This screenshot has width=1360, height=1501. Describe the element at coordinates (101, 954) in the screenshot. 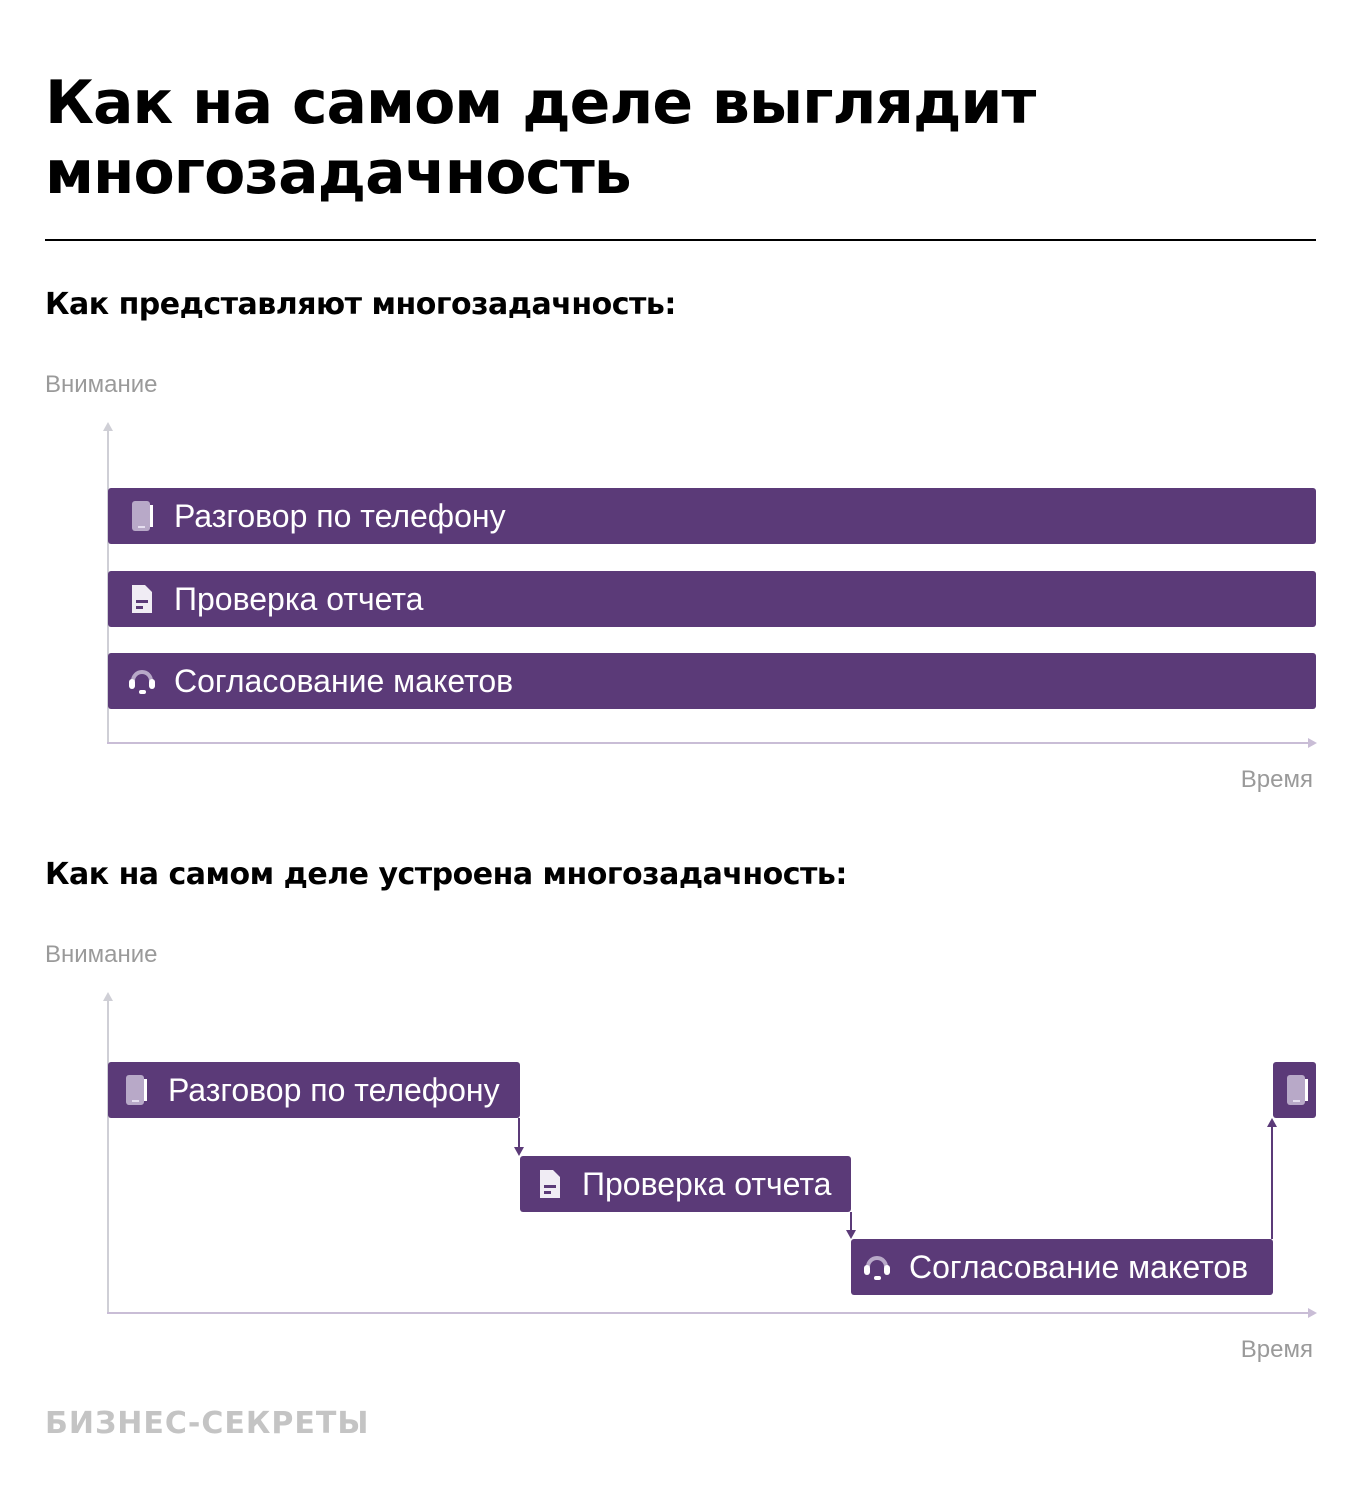

I see `section2-y-label: Внимание` at that location.